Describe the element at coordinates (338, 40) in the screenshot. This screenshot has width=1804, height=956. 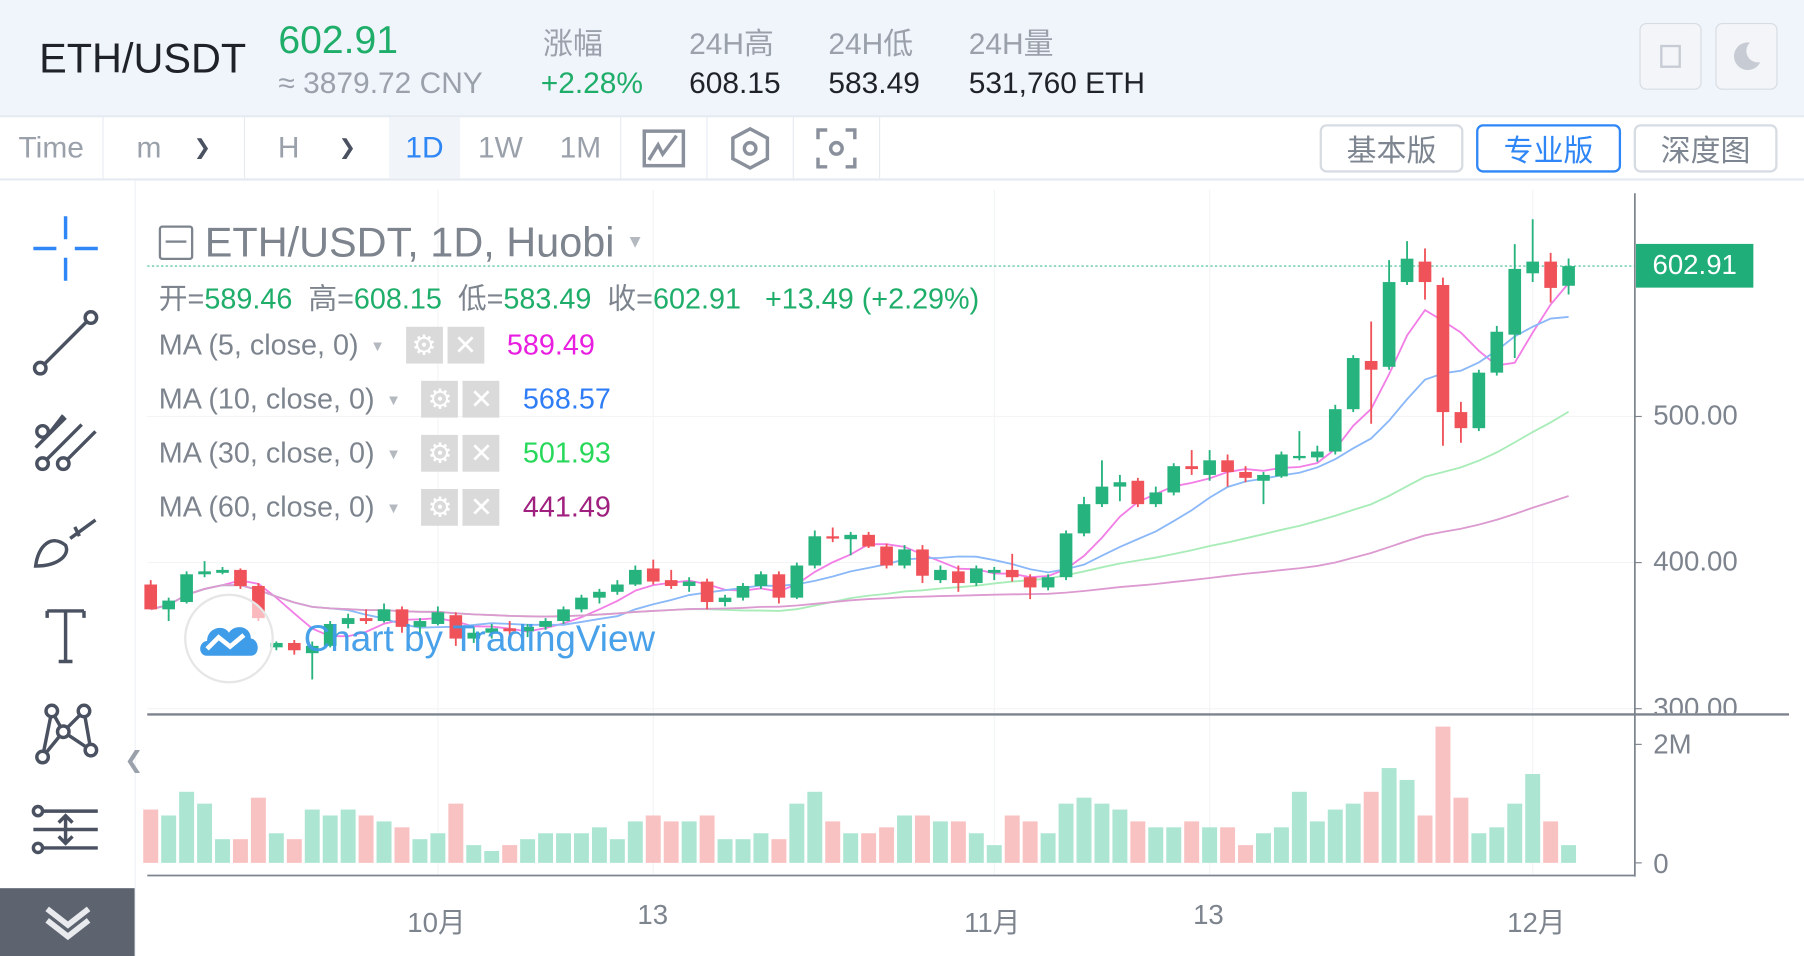
I see `last-price: 602.91` at that location.